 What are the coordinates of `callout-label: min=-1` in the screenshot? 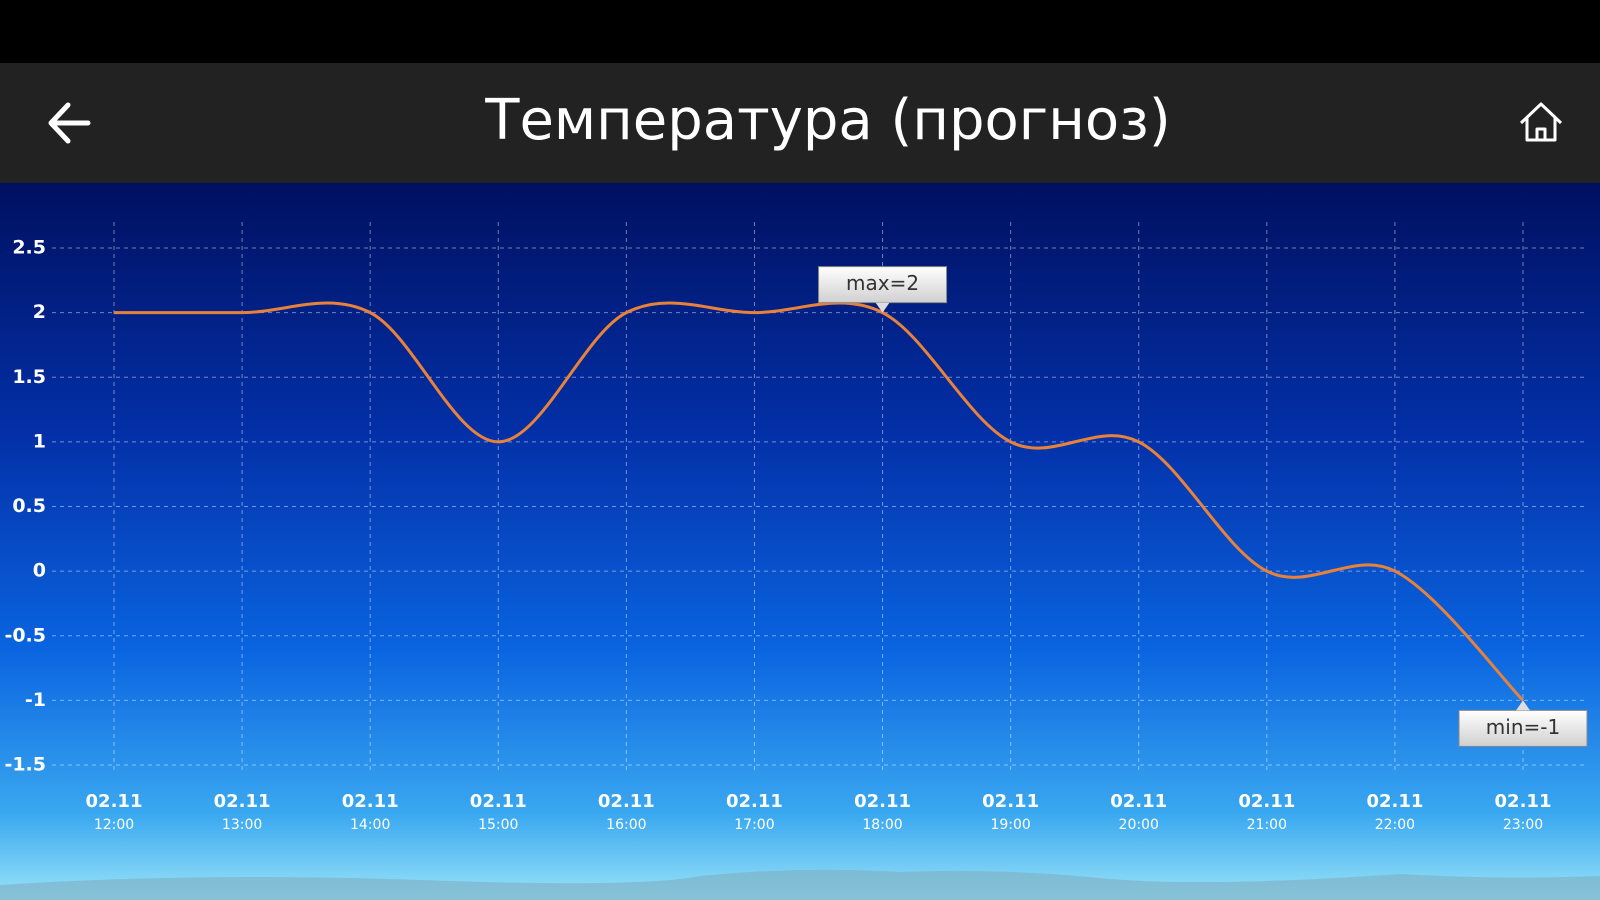 It's located at (1523, 727).